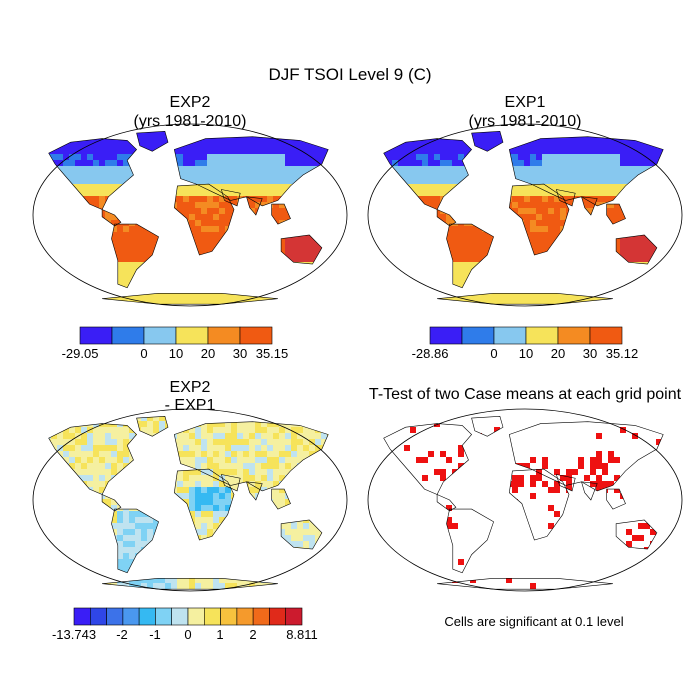 This screenshot has height=700, width=700. What do you see at coordinates (122, 634) in the screenshot?
I see `colorbar-tick-label: -2` at bounding box center [122, 634].